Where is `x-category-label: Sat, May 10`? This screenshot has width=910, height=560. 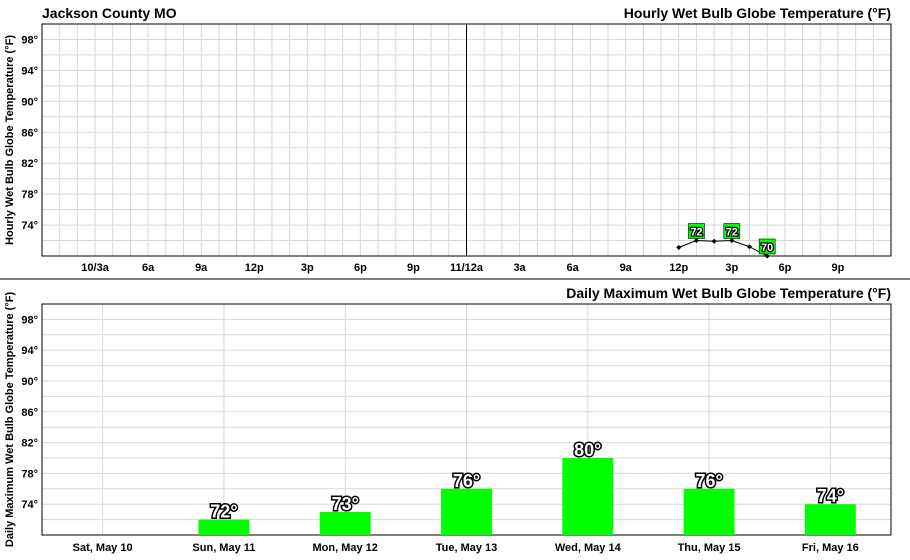 x-category-label: Sat, May 10 is located at coordinates (103, 548).